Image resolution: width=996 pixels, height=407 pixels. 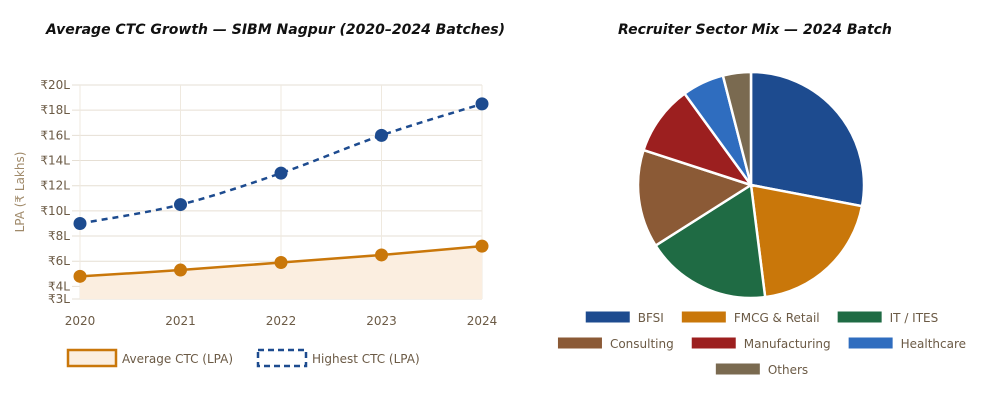 I want to click on y-tick-label: ₹16L, so click(x=55, y=135).